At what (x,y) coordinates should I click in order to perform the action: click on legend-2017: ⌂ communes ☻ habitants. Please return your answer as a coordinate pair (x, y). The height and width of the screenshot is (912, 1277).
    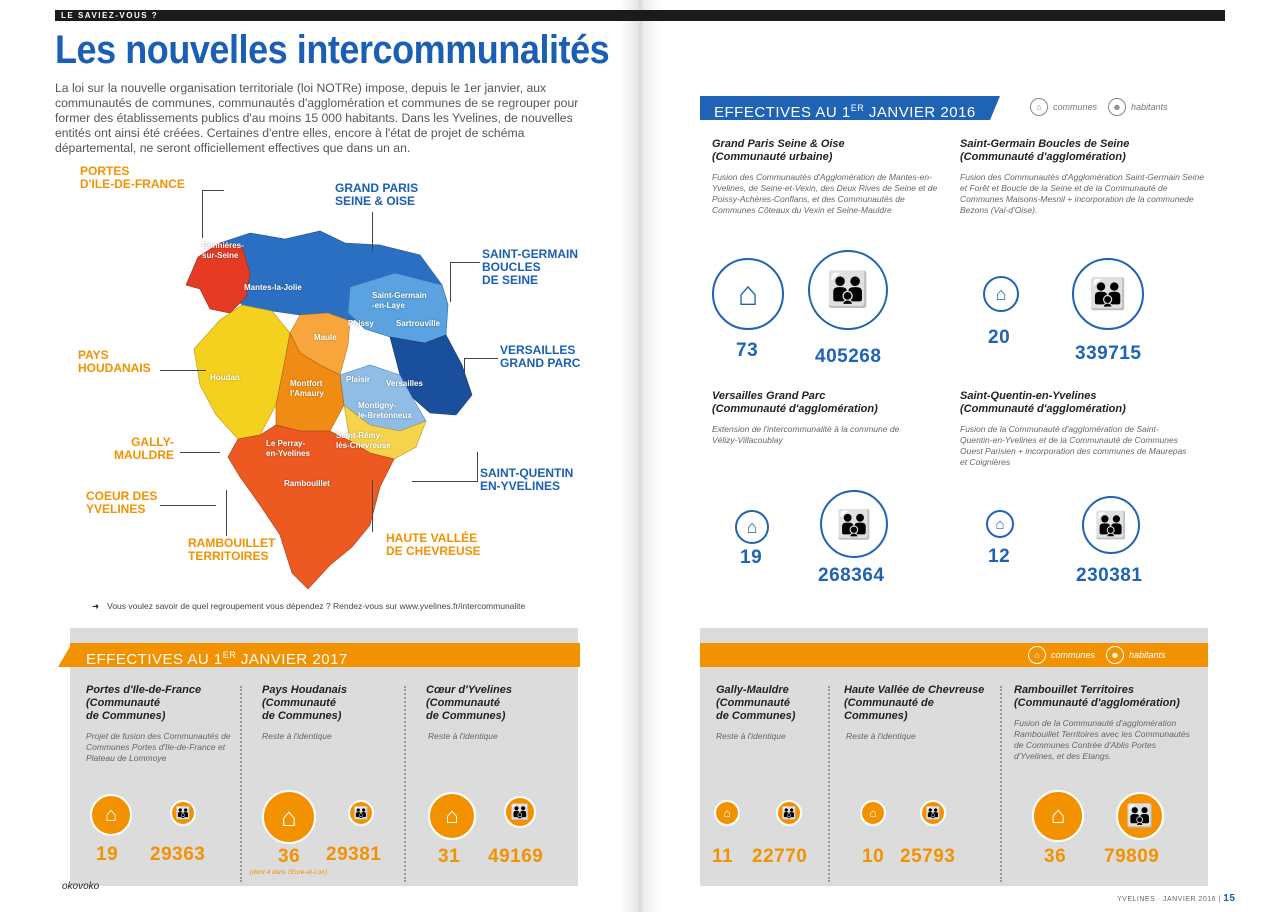
    Looking at the image, I should click on (1097, 655).